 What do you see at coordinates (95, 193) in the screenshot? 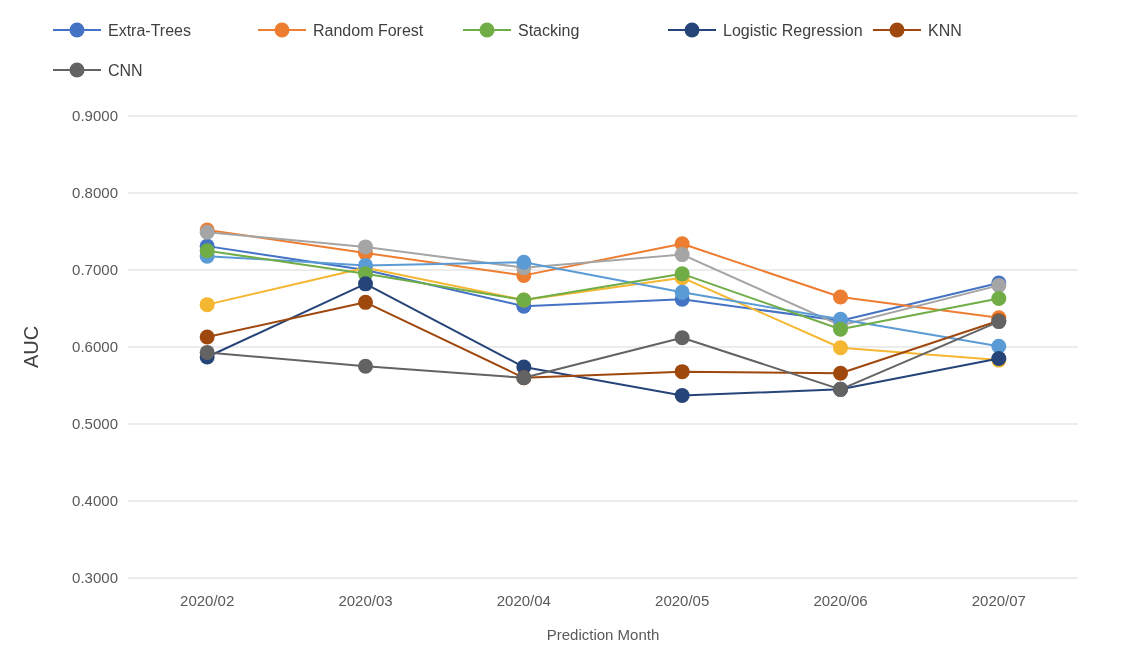
I see `y-tick-label: 0.8000` at bounding box center [95, 193].